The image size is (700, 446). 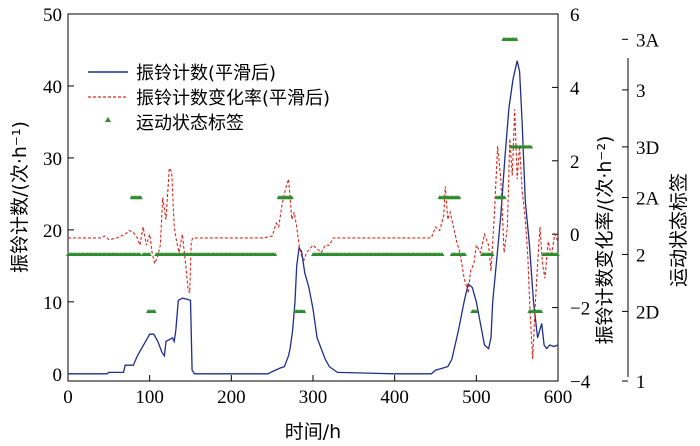 I want to click on x-axis-label: 时间/h, so click(x=313, y=432).